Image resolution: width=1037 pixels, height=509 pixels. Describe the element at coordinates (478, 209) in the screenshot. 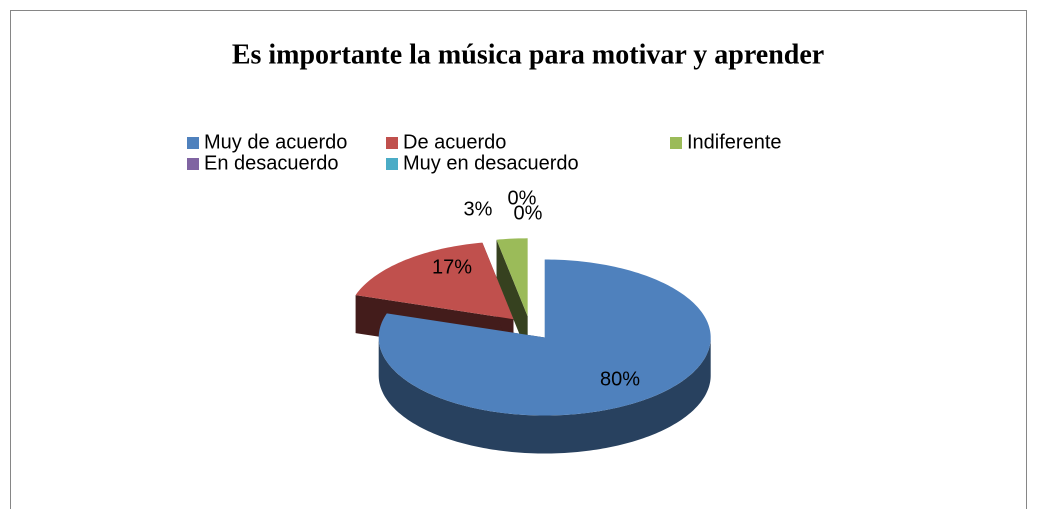

I see `data-label: 3%` at that location.